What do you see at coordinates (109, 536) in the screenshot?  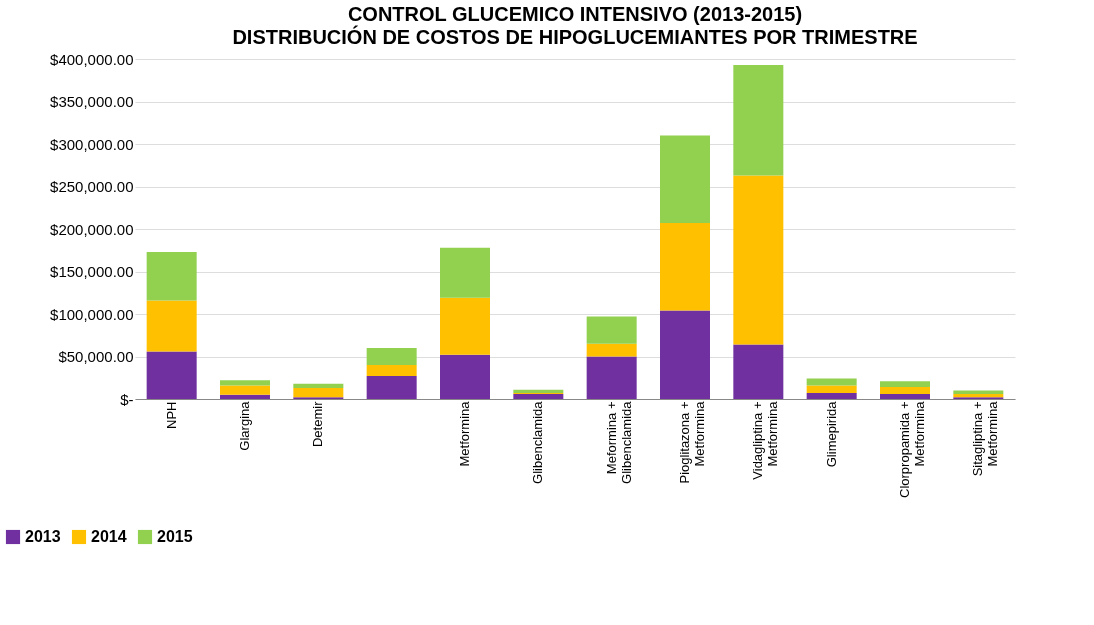 I see `legend-label: 2014` at bounding box center [109, 536].